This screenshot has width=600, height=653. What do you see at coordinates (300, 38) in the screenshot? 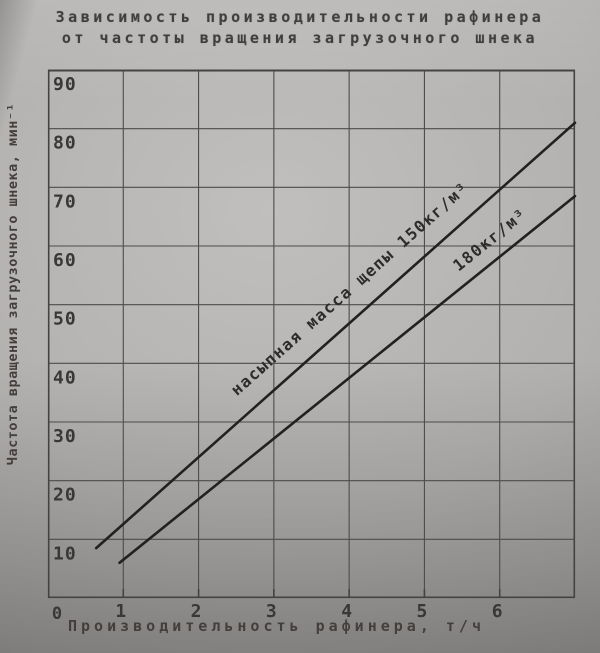
I see `chart-title-line2: от частоты вращения загрузочного шнека` at bounding box center [300, 38].